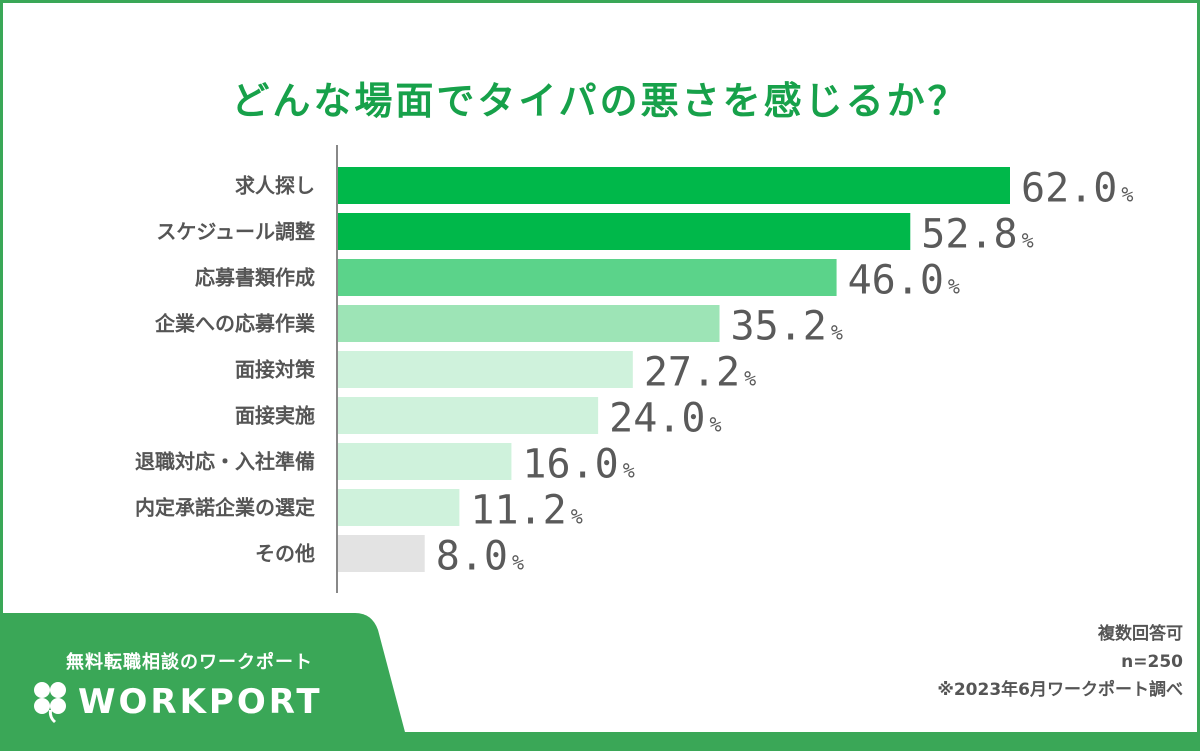 Image resolution: width=1200 pixels, height=751 pixels. Describe the element at coordinates (285, 554) in the screenshot. I see `category-label: その他` at that location.